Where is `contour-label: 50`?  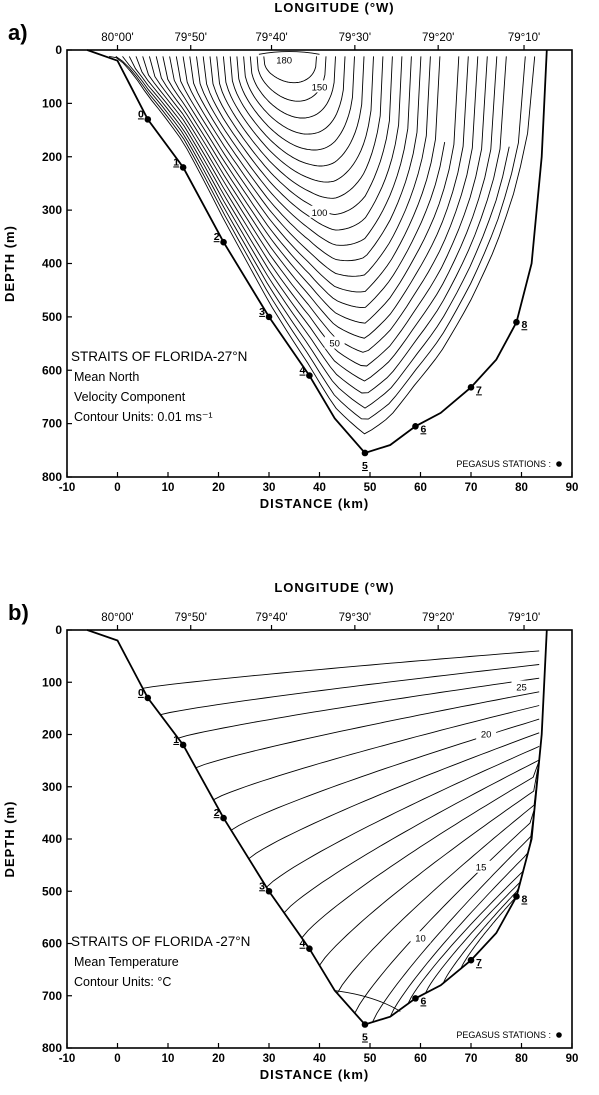 contour-label: 50 is located at coordinates (334, 344).